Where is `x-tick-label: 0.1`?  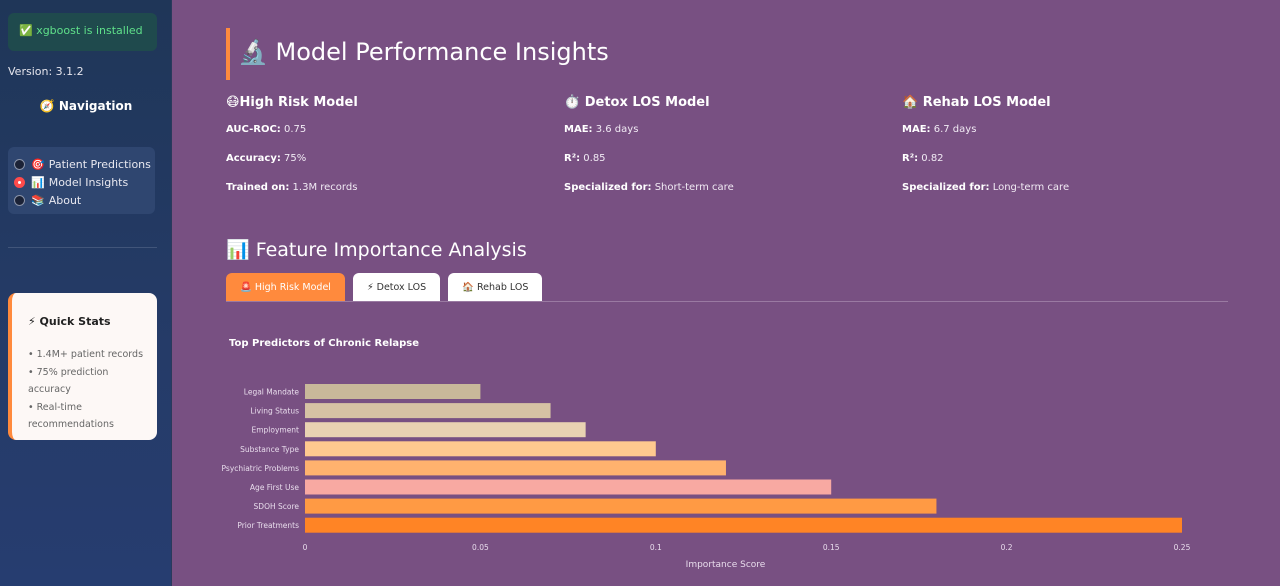
x-tick-label: 0.1 is located at coordinates (656, 547).